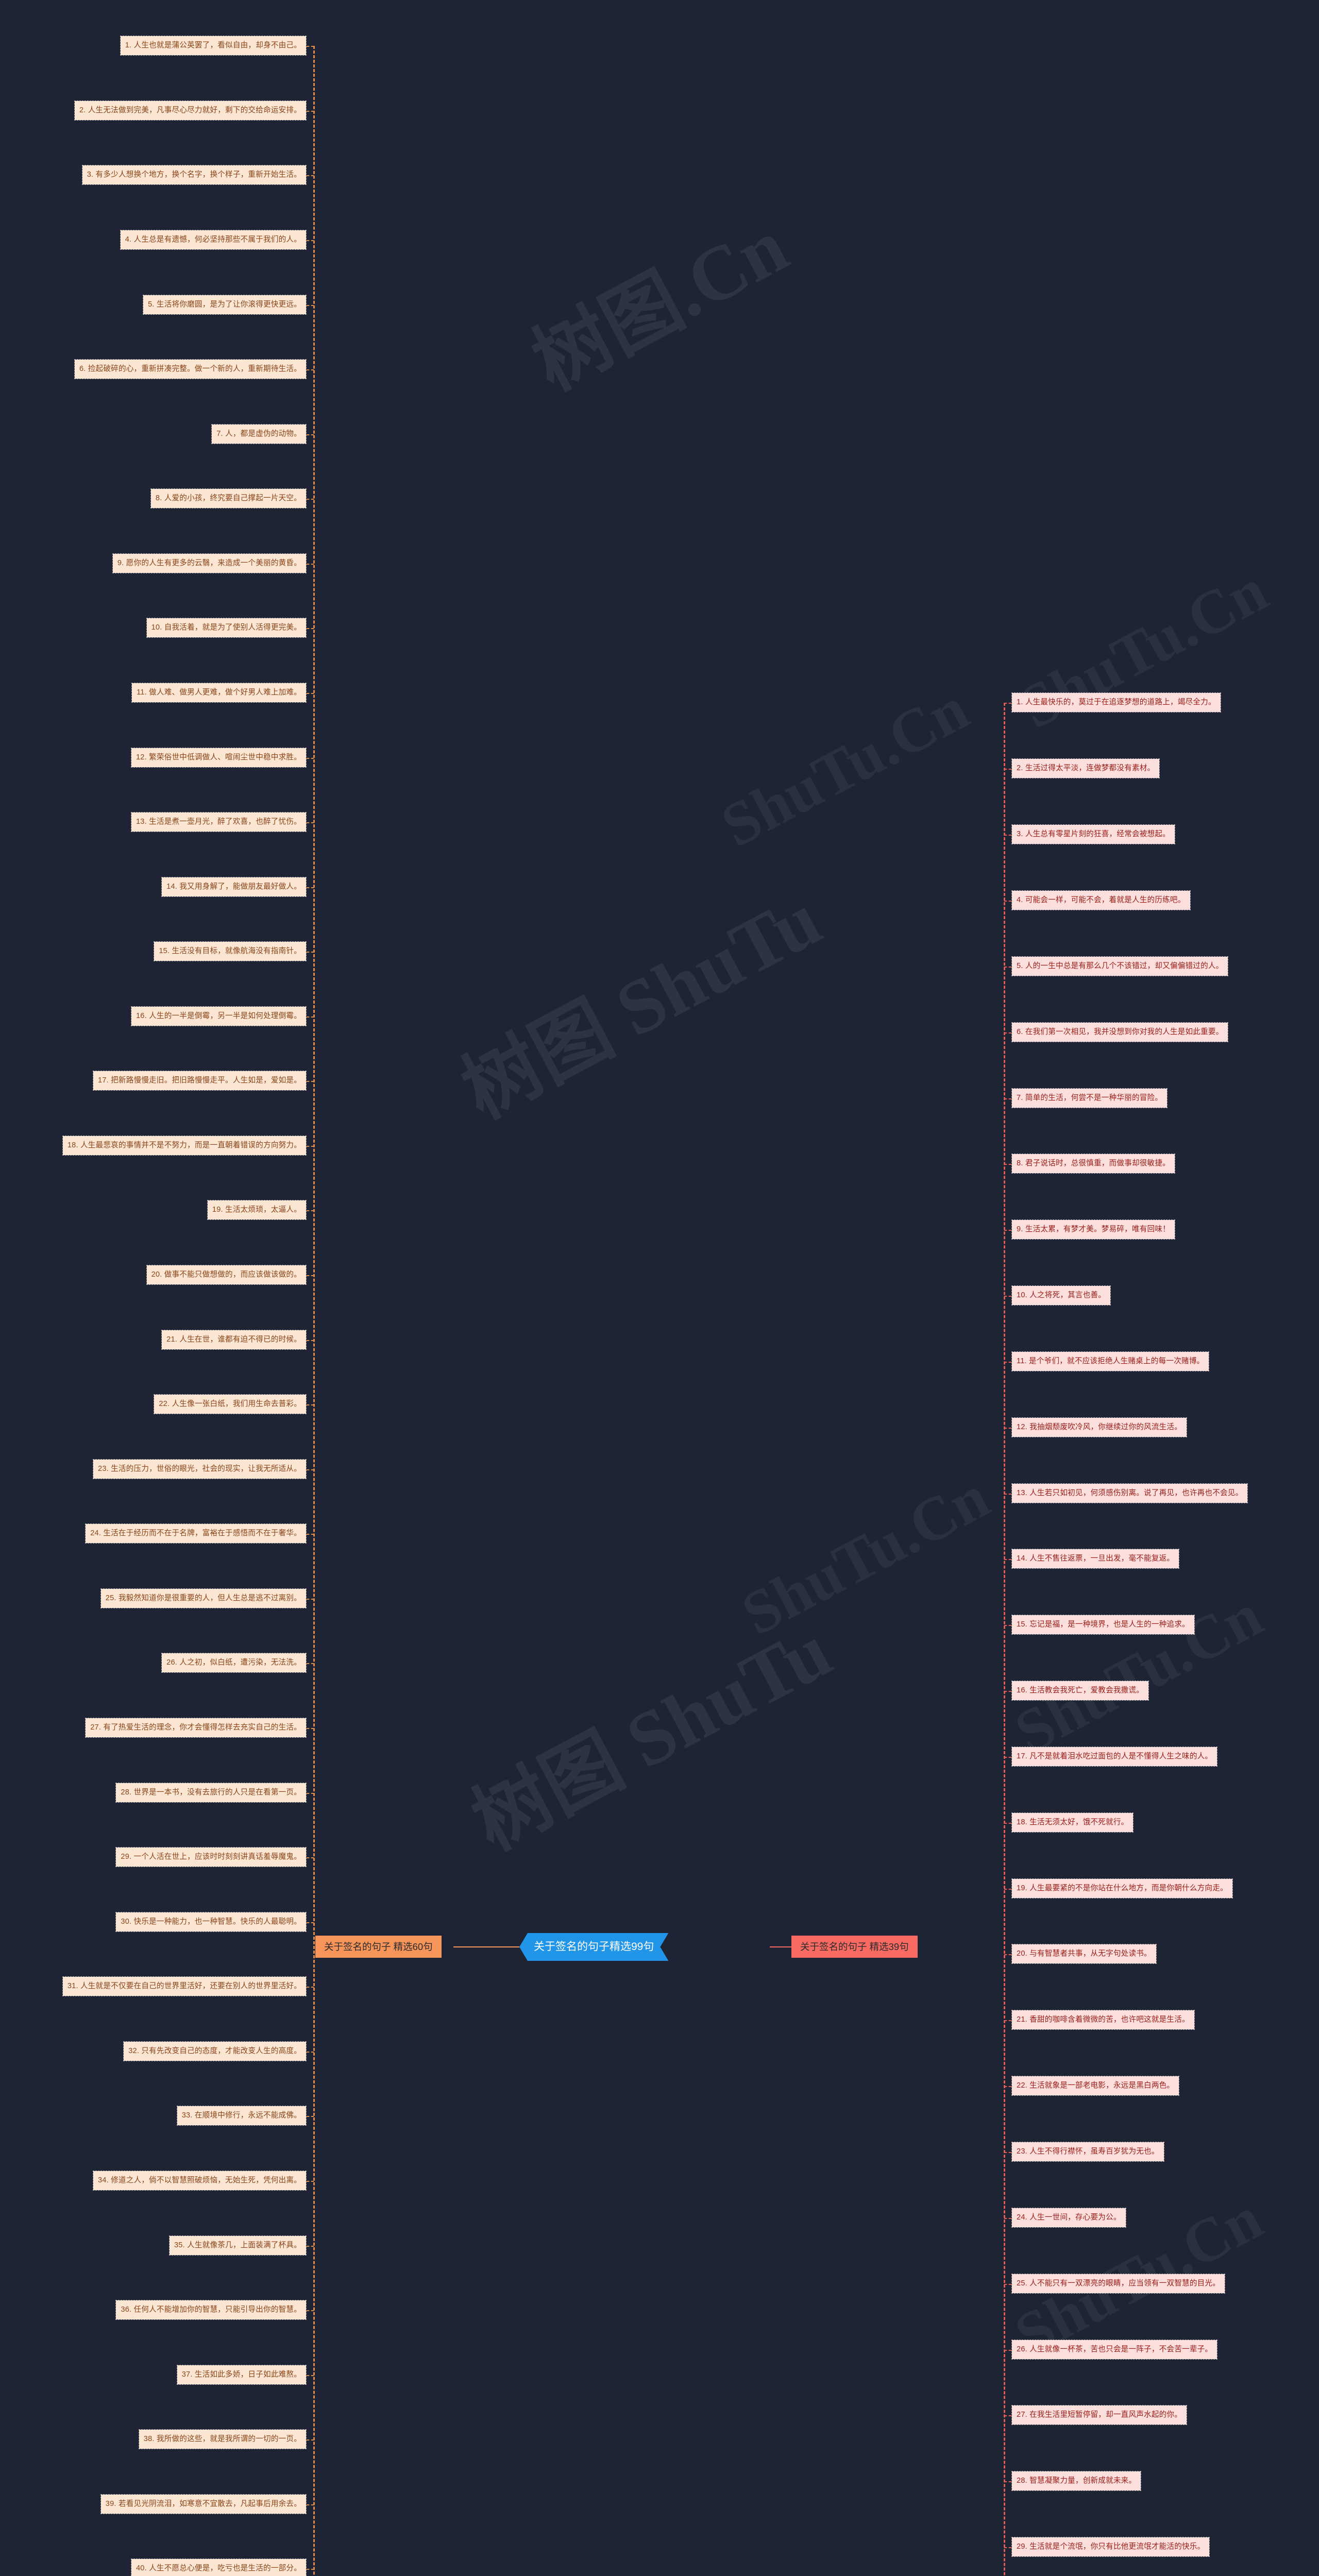  Describe the element at coordinates (188, 1986) in the screenshot. I see `leaf-node: 31. 人生就是不仅要在自己的世界里活好，还要在别人的世界里活好。` at that location.